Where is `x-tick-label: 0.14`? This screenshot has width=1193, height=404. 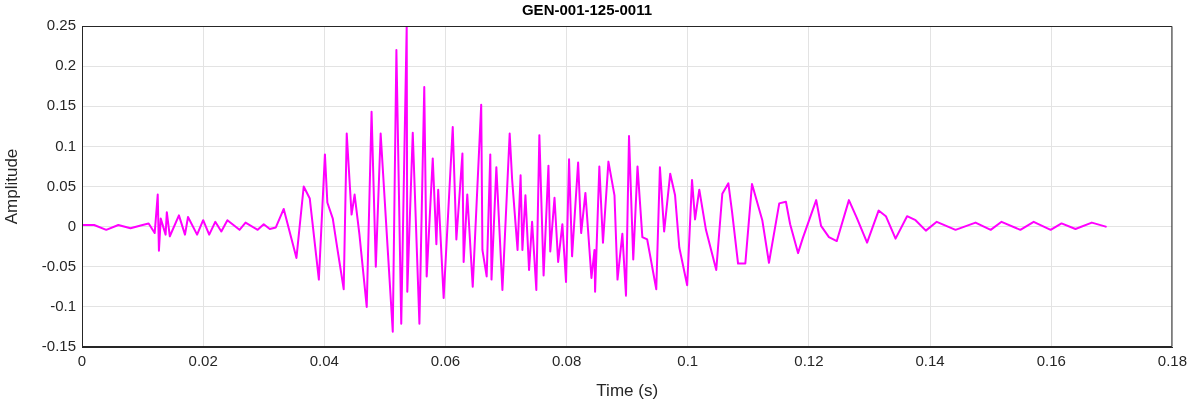
x-tick-label: 0.14 is located at coordinates (930, 361).